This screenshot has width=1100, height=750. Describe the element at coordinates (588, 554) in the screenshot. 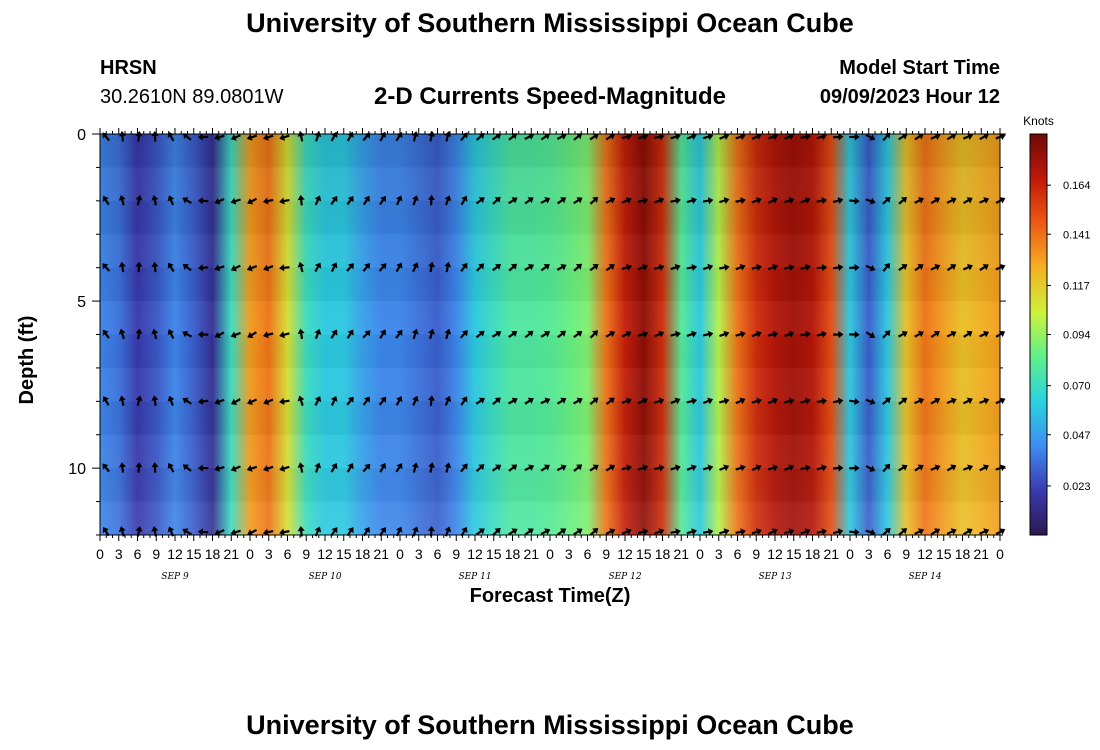

I see `x-tick-label: 6` at that location.